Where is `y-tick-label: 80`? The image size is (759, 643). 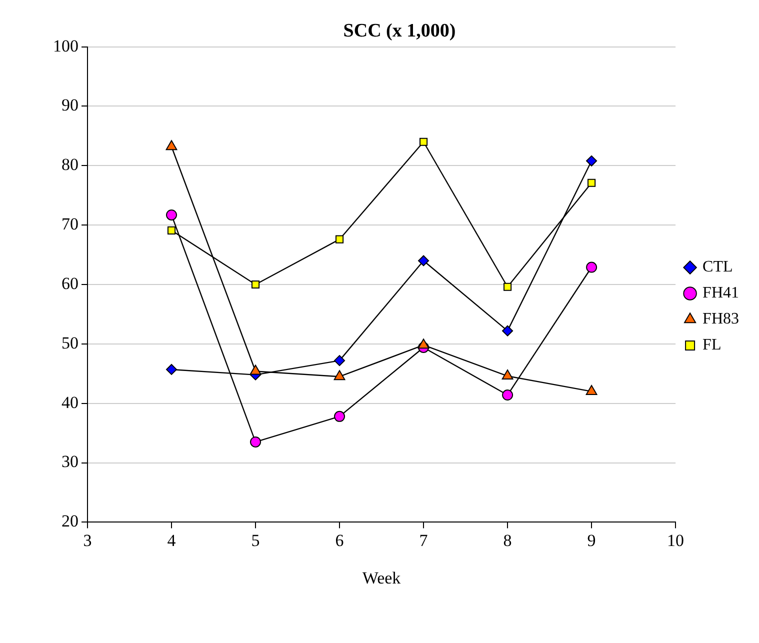
y-tick-label: 80 is located at coordinates (70, 164).